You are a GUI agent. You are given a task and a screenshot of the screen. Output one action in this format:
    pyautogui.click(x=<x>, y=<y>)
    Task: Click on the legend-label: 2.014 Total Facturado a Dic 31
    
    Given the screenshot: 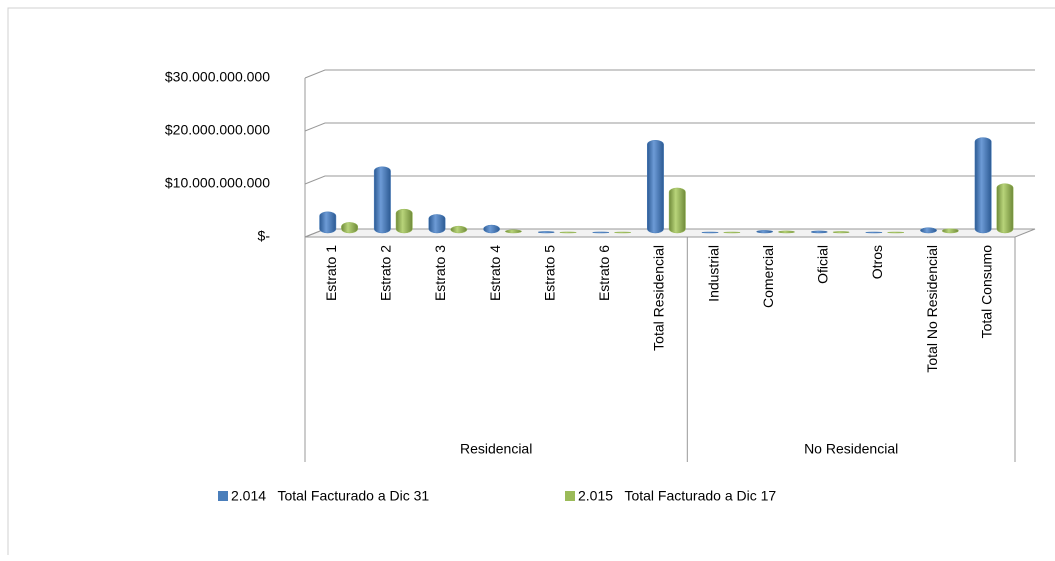 What is the action you would take?
    pyautogui.click(x=330, y=496)
    